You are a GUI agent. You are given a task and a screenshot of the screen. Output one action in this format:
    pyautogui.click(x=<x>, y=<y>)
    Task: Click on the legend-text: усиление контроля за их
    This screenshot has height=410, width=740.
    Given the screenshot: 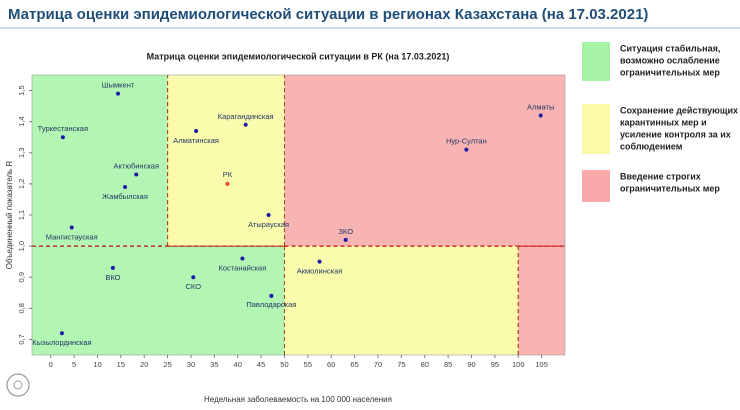 What is the action you would take?
    pyautogui.click(x=675, y=134)
    